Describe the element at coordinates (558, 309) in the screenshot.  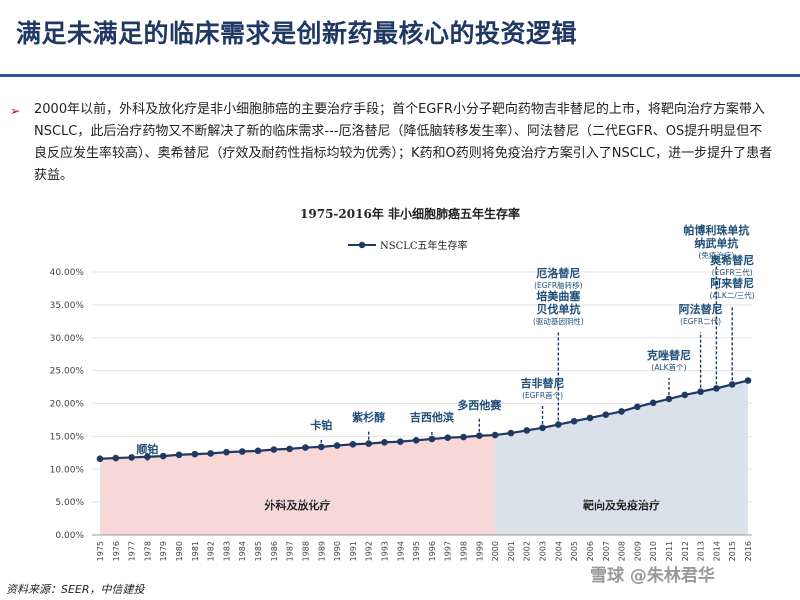
I see `annotation-drug: 贝伐单抗` at that location.